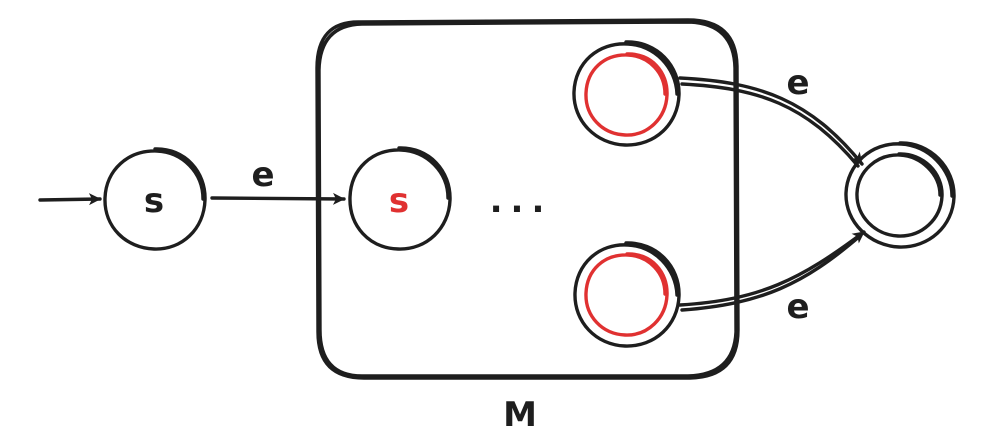 This screenshot has height=440, width=996. I want to click on edge-label-top-accept: e, so click(797, 83).